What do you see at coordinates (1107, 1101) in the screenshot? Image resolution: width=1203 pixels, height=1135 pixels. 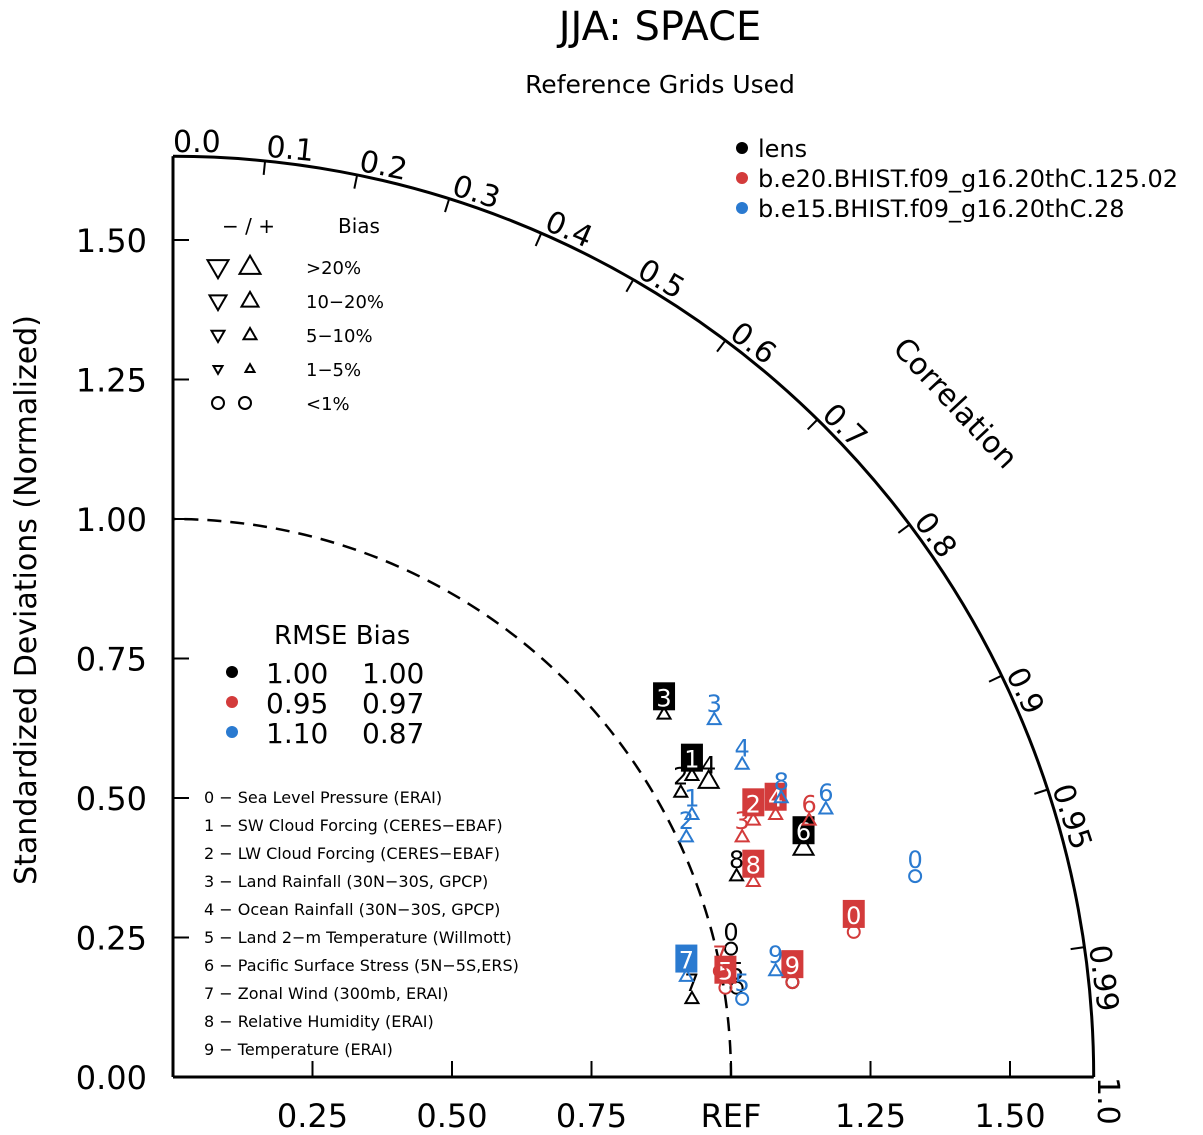 I see `correlation-tick-label: 1.0` at bounding box center [1107, 1101].